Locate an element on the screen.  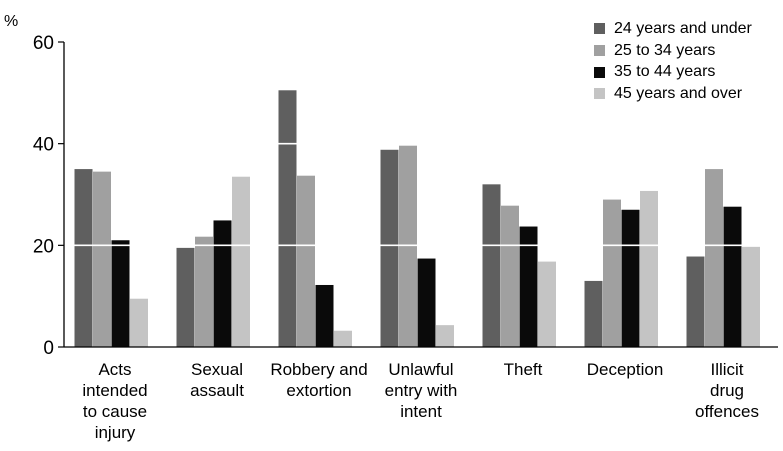
x-tick-label: extortion is located at coordinates (318, 390).